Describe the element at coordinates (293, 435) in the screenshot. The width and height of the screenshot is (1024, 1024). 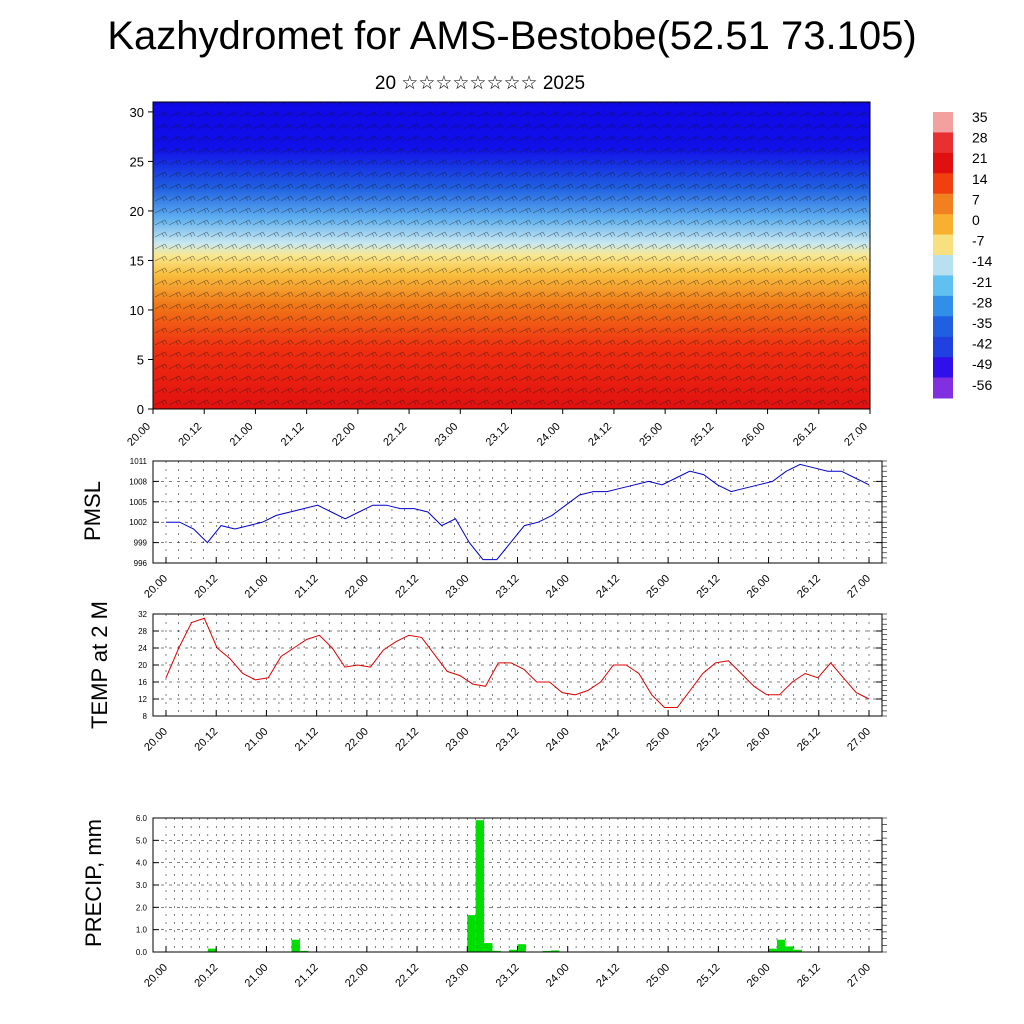
I see `heatmap-x-tick-label: 21.12` at that location.